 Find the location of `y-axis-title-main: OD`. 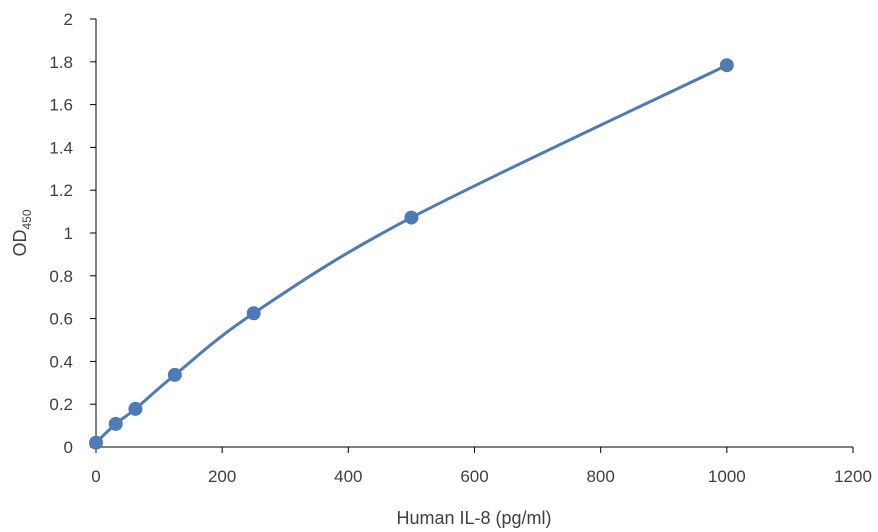

y-axis-title-main: OD is located at coordinates (20, 243).